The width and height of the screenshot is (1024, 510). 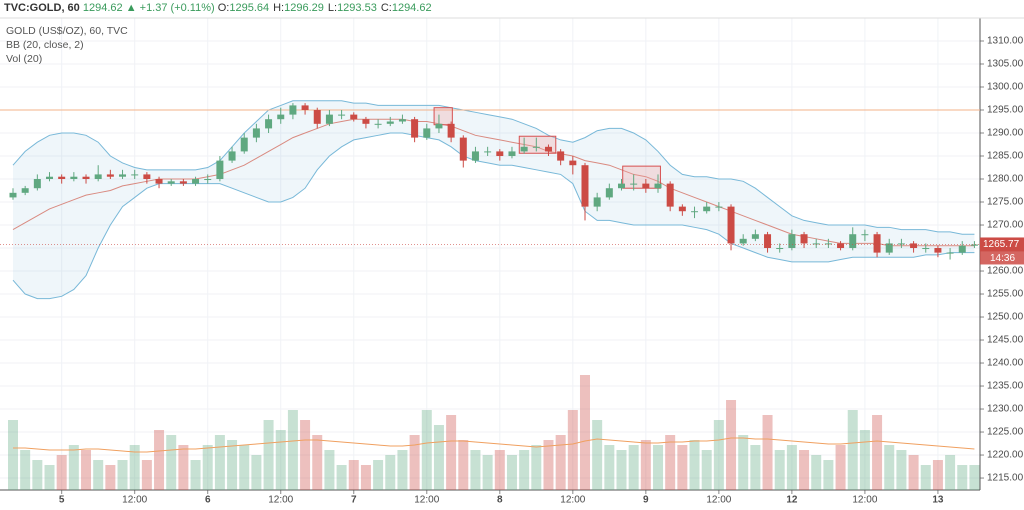 I want to click on ohlc-label: L:, so click(x=332, y=8).